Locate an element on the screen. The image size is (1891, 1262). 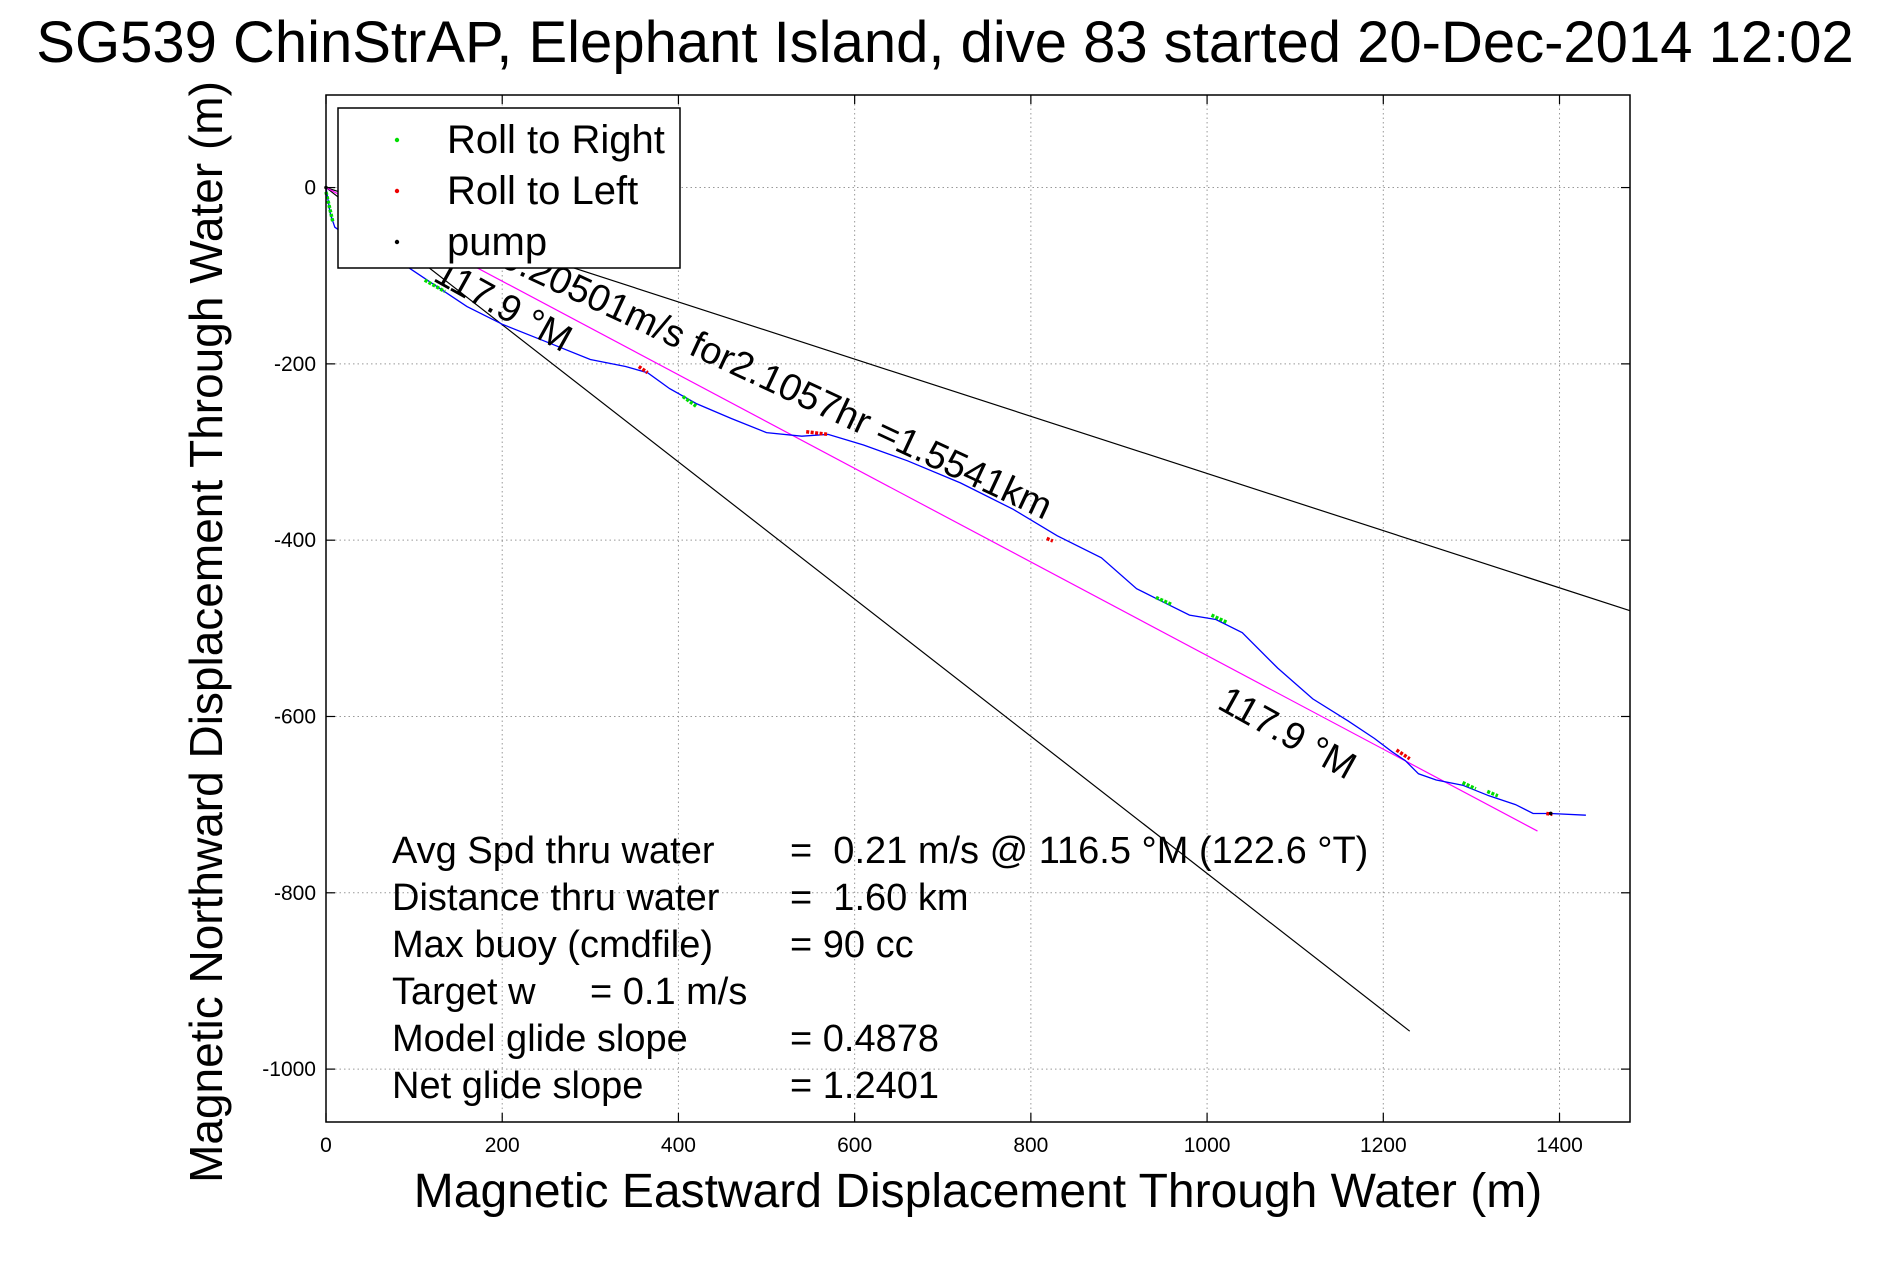
legend-label: pump is located at coordinates (497, 242).